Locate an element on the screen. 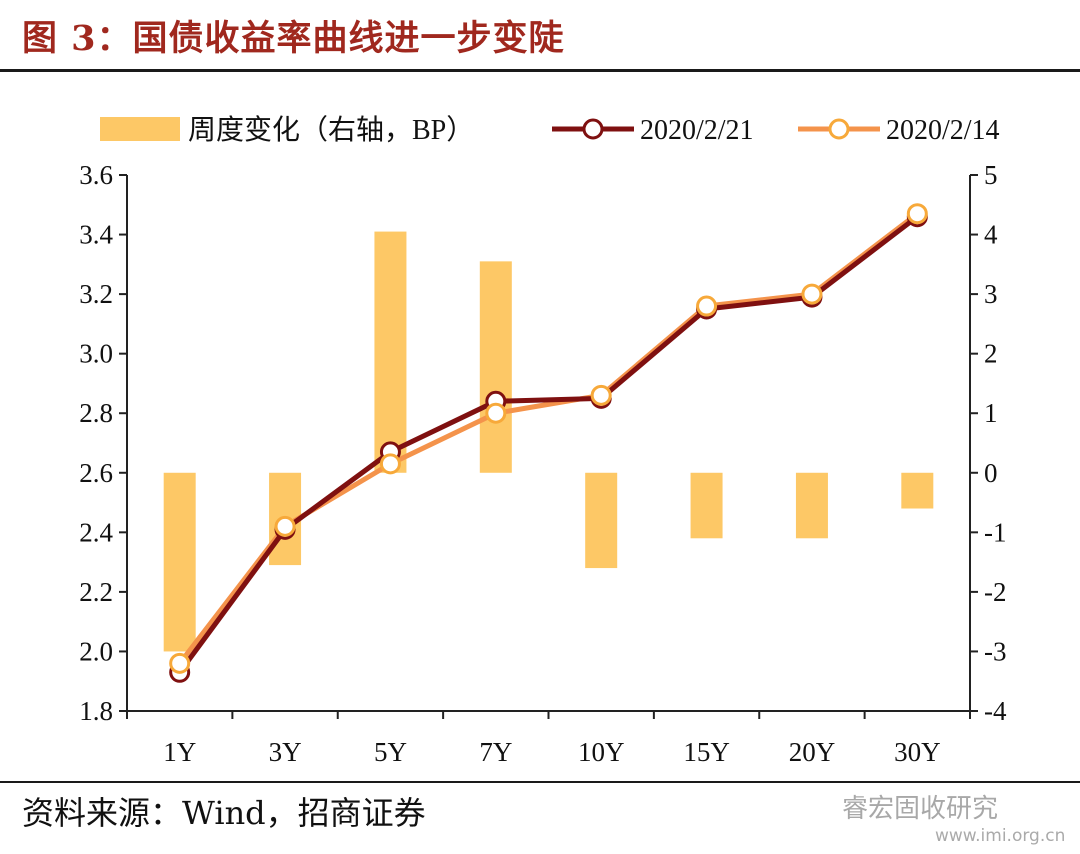 This screenshot has height=854, width=1080. left-tick-label: 2.4 is located at coordinates (96, 532).